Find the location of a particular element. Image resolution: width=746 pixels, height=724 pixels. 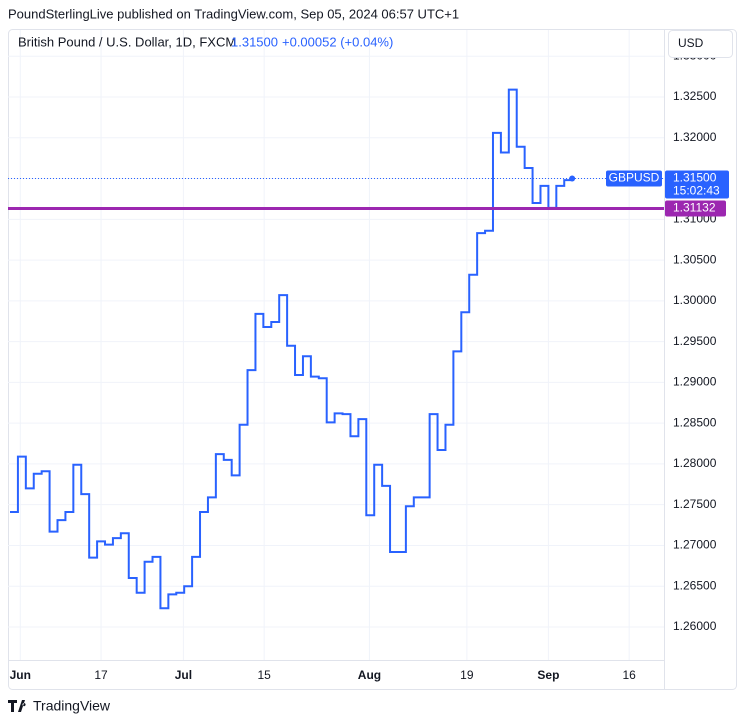

symbol-label-box is located at coordinates (634, 178).